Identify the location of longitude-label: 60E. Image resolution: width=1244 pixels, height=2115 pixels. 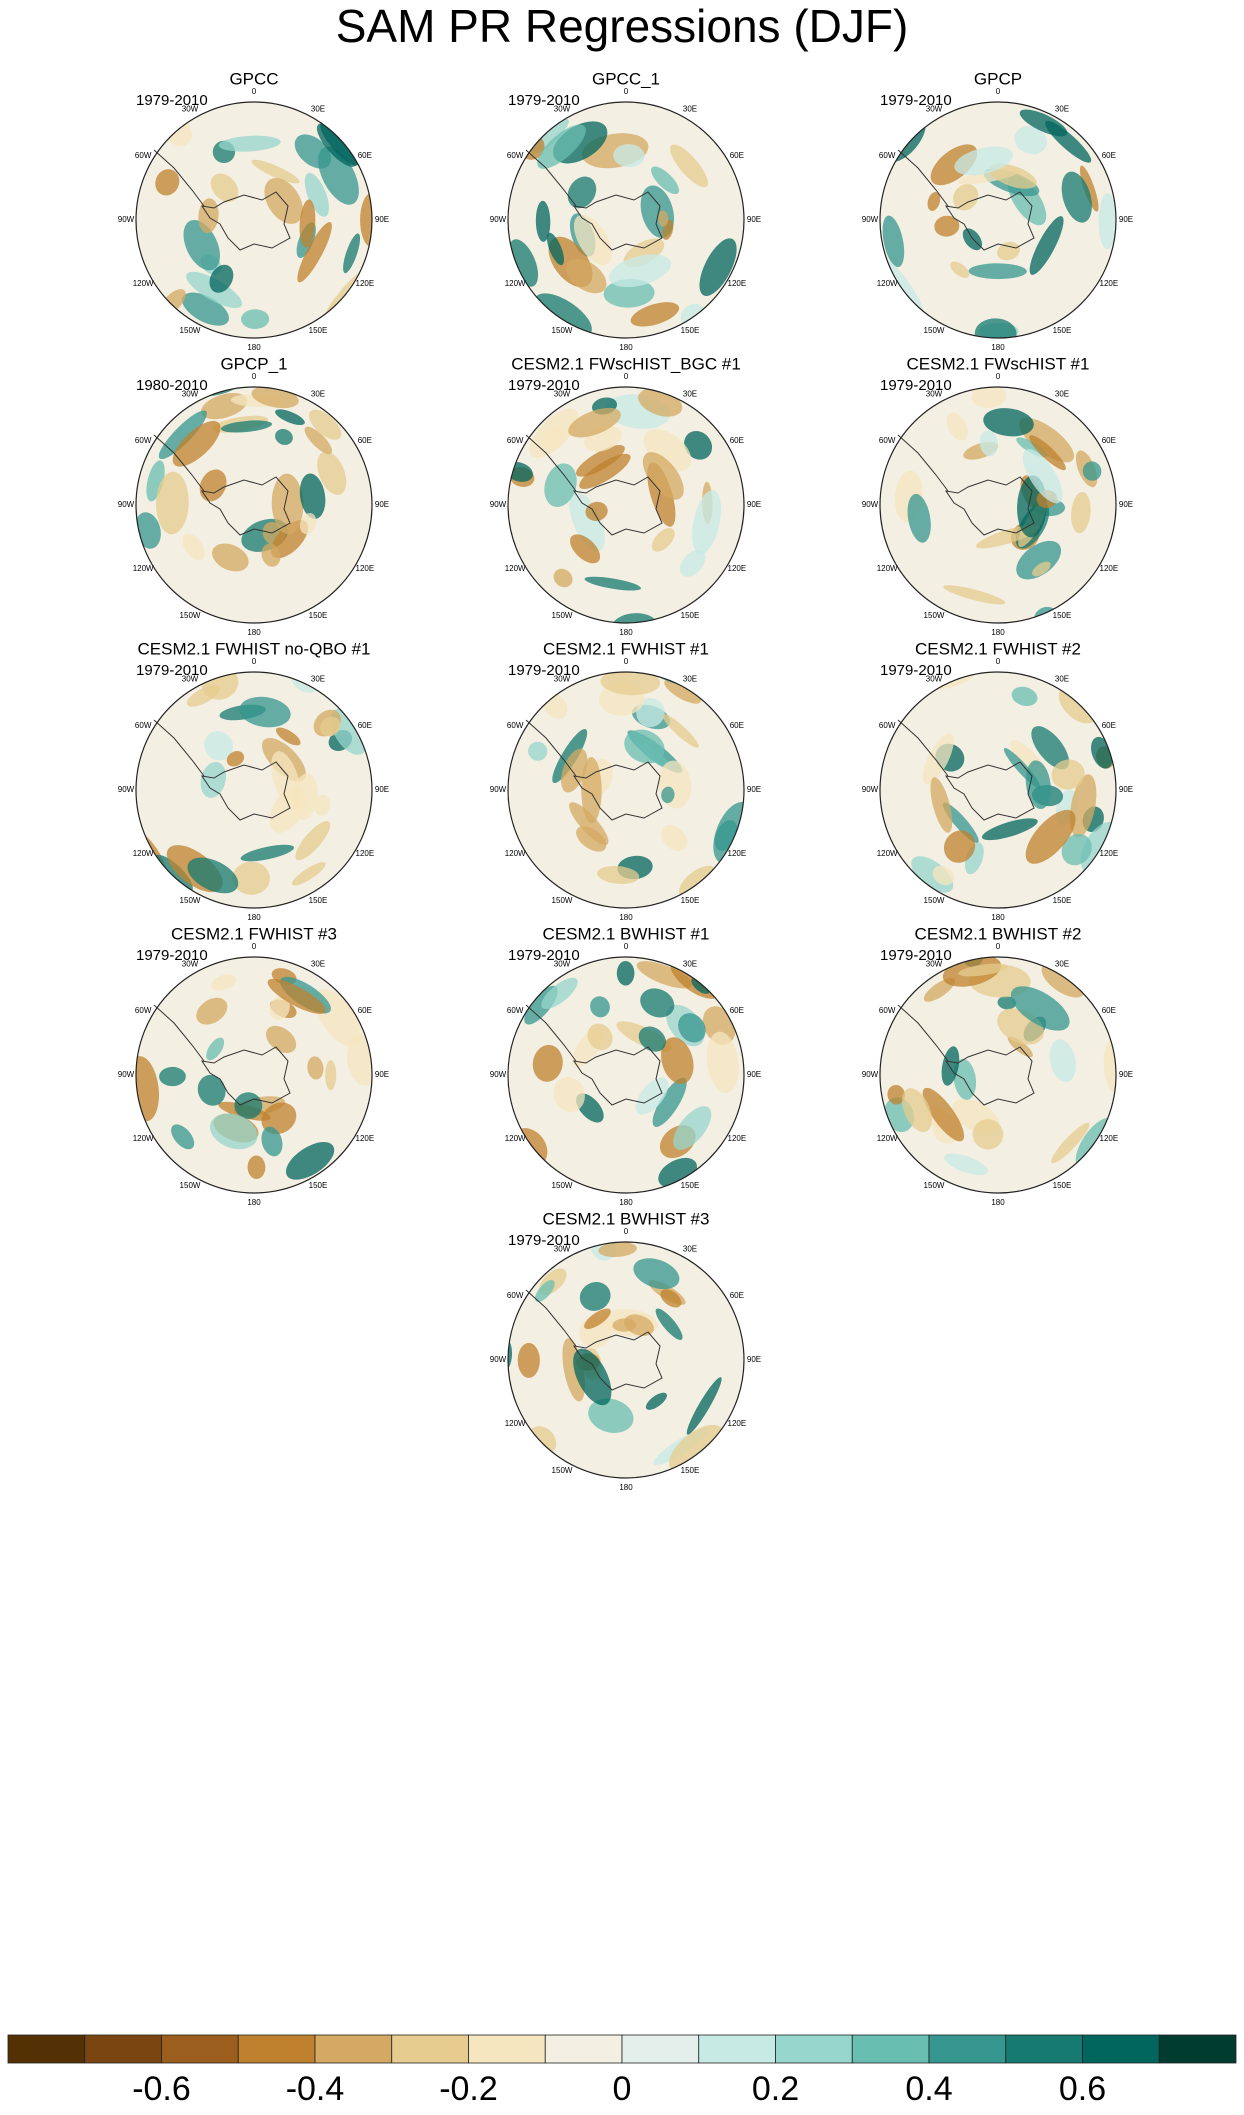
(365, 440).